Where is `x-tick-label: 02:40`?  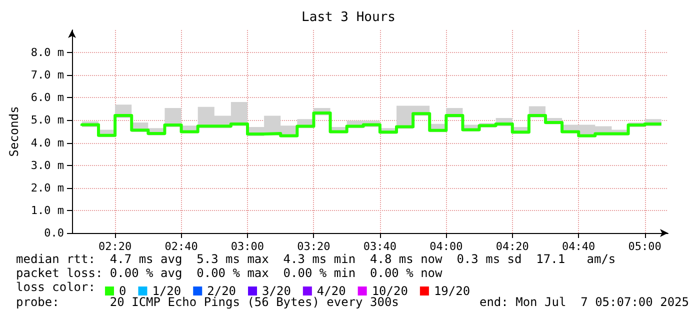
x-tick-label: 02:40 is located at coordinates (181, 246).